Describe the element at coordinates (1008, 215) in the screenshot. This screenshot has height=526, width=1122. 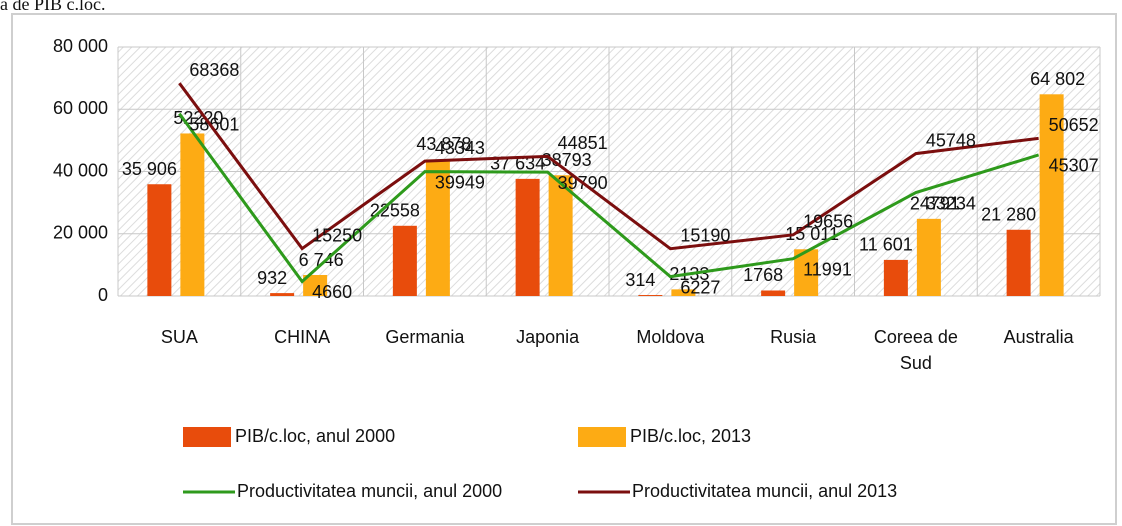
I see `data-label: 21 280` at that location.